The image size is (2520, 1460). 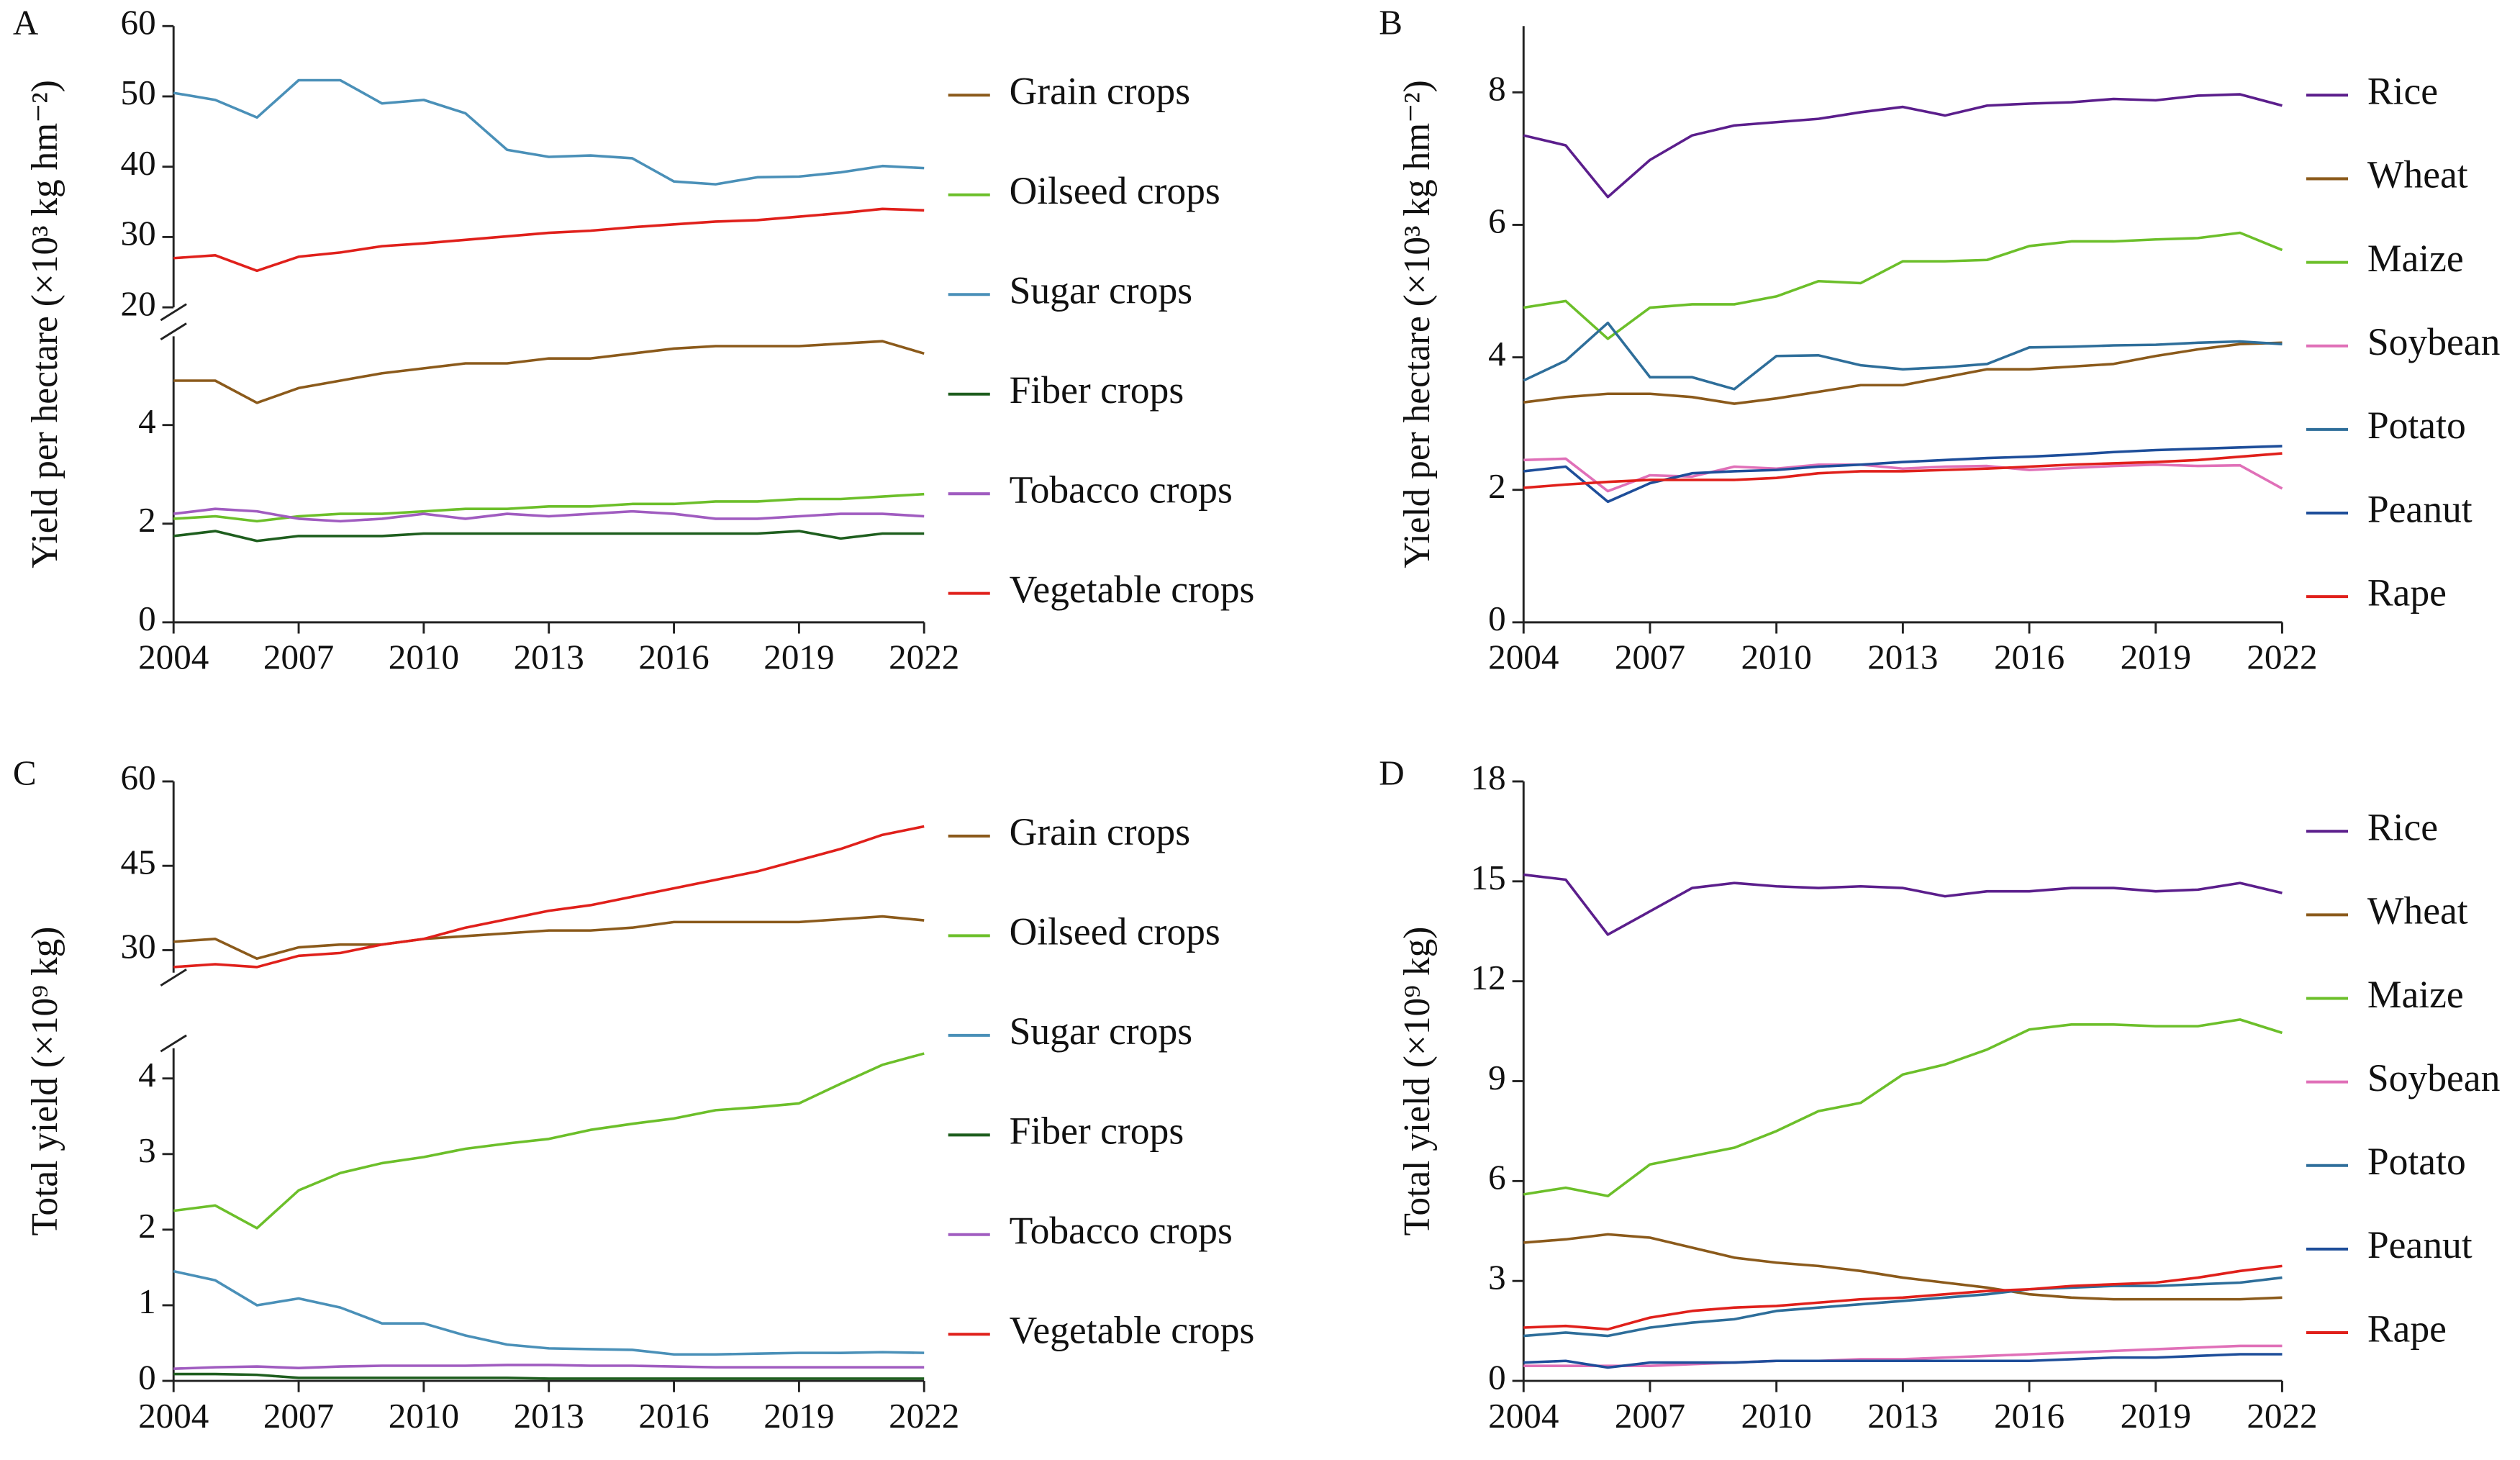 I want to click on legend-label: Grain crops, so click(x=1100, y=831).